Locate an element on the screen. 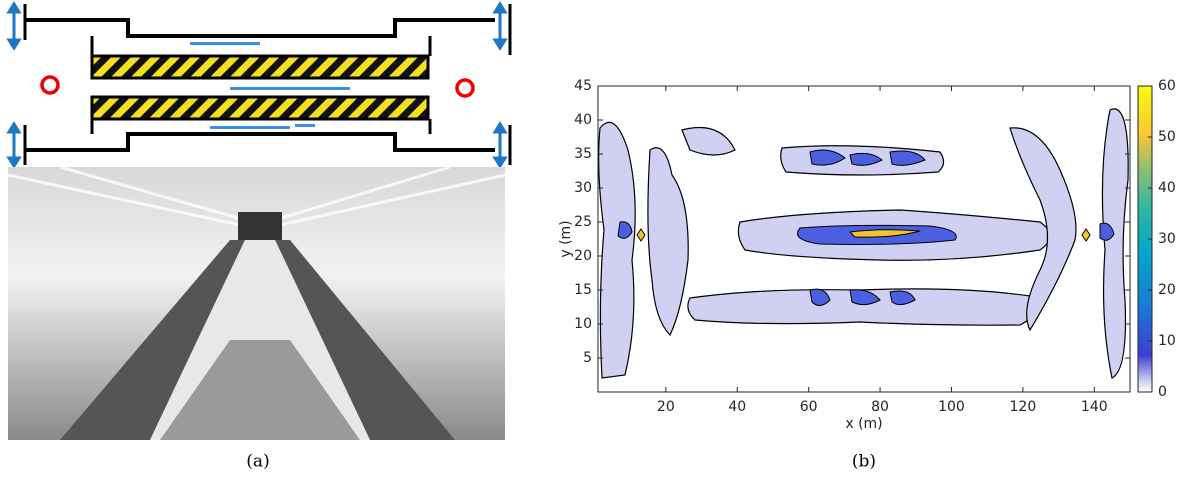 The width and height of the screenshot is (1184, 482). y-tick-label: 45 is located at coordinates (583, 86).